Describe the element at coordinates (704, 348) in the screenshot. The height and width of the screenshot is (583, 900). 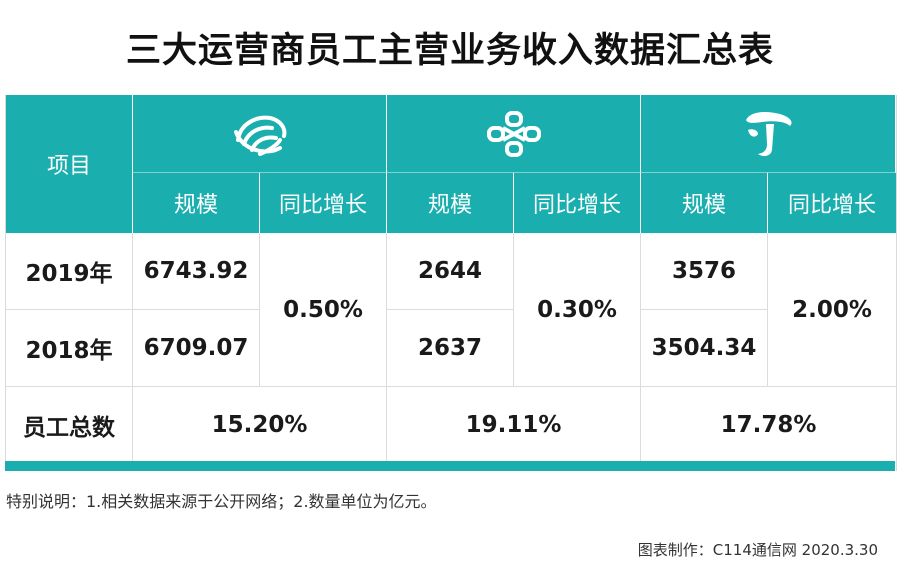
I see `telecom-2018-value: 3504.34` at that location.